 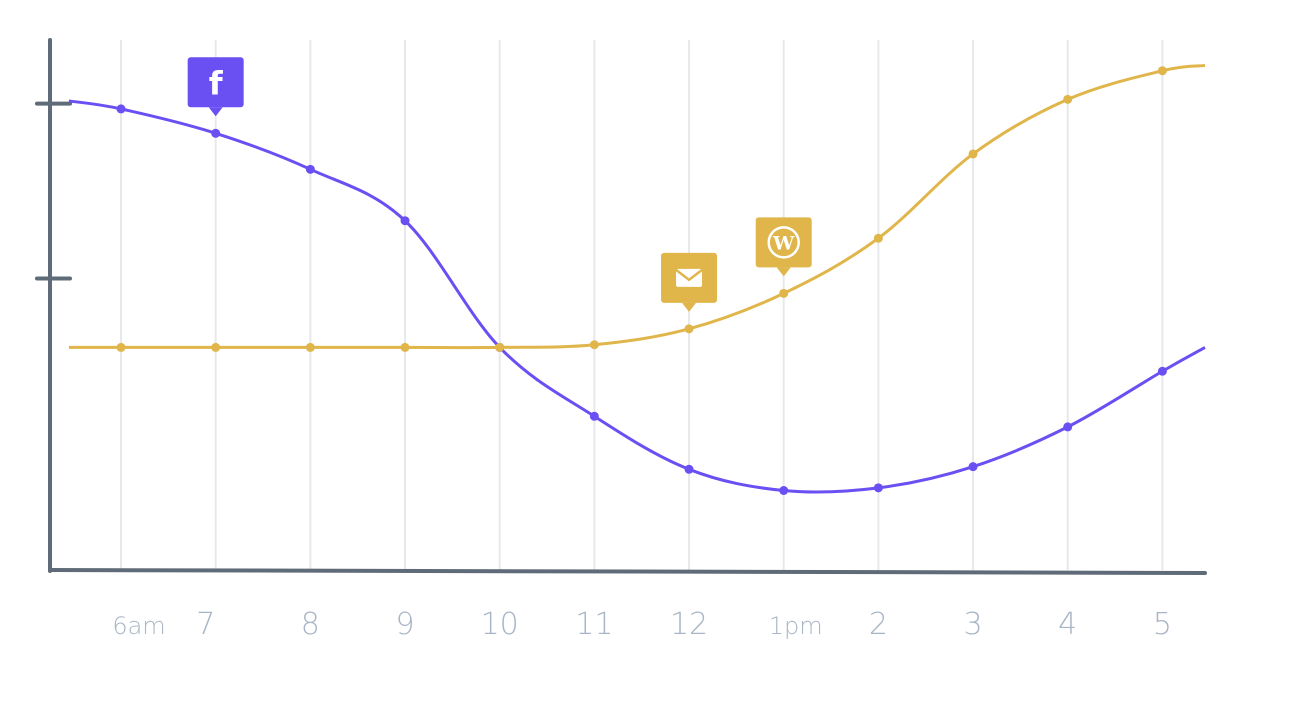 I want to click on x-axis, so click(x=627, y=571).